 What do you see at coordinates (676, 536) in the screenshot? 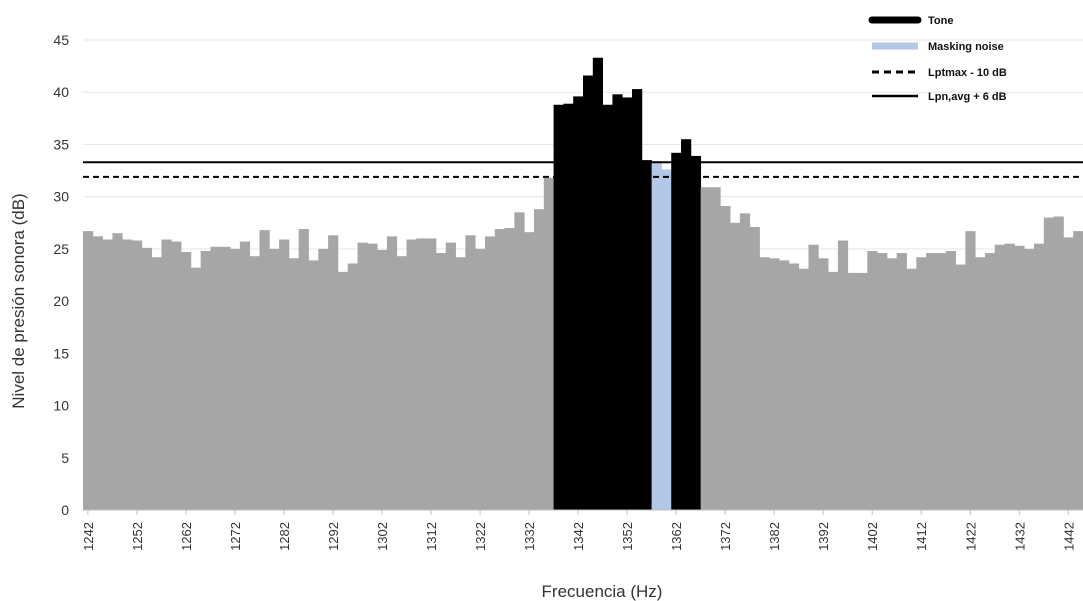
I see `x-tick-label: 1362` at bounding box center [676, 536].